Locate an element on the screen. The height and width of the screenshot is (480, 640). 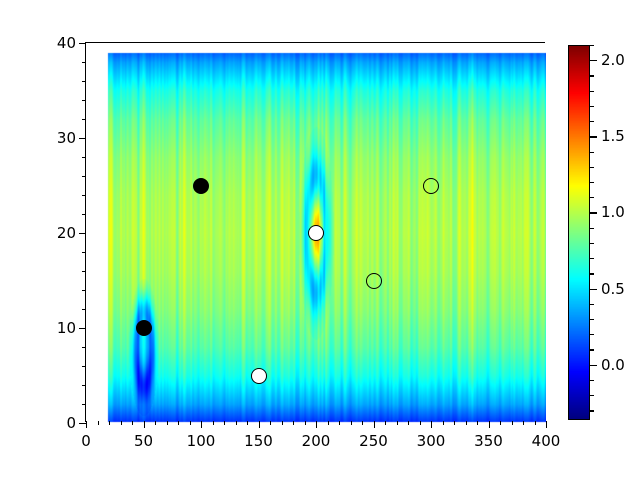
x-tick-label: 0 is located at coordinates (86, 441).